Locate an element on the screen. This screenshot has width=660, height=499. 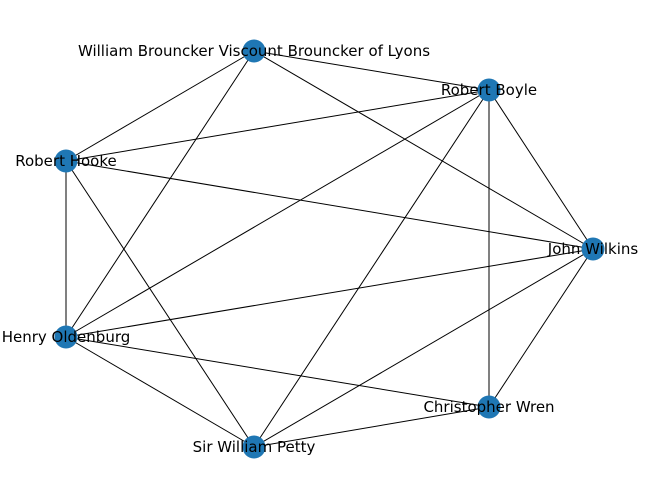
node-label-wren: Christopher Wren is located at coordinates (488, 407).